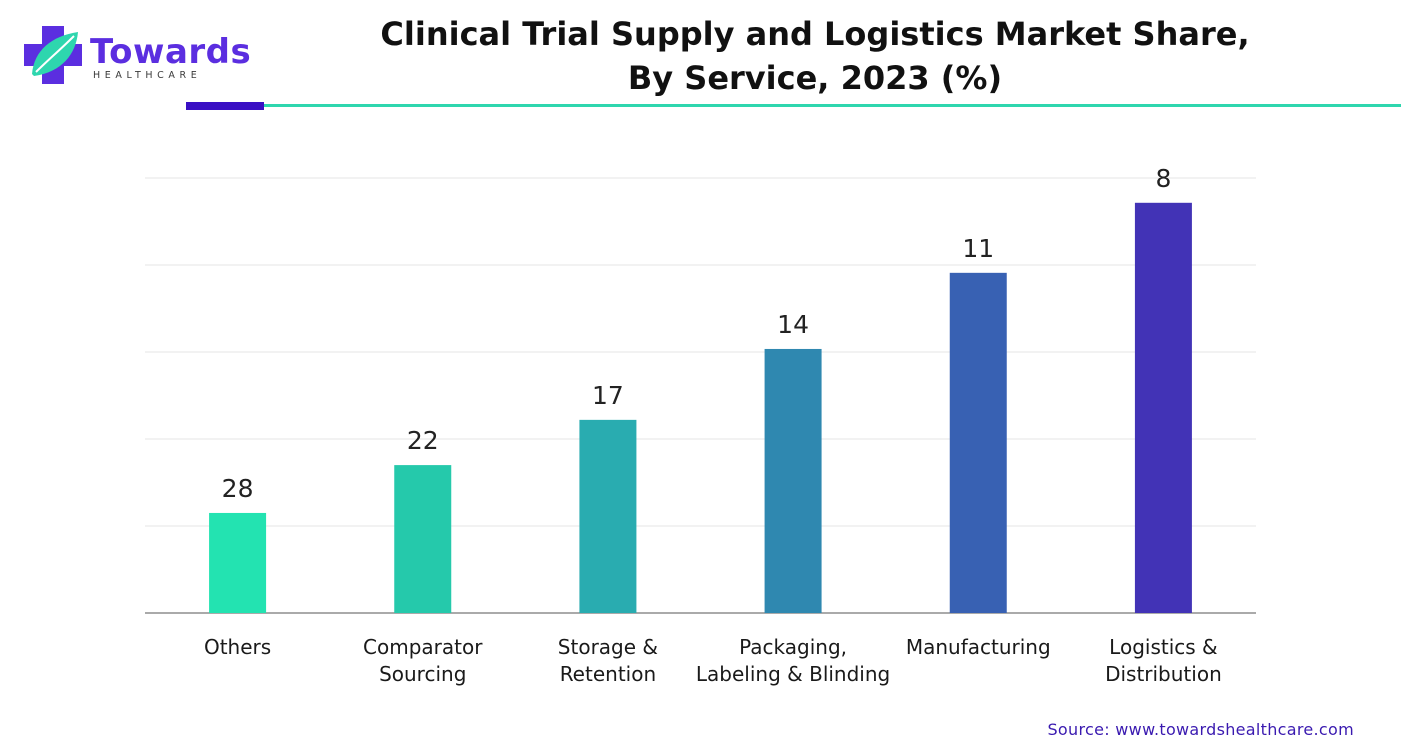 The width and height of the screenshot is (1401, 751). I want to click on bar-value-label: 17, so click(608, 395).